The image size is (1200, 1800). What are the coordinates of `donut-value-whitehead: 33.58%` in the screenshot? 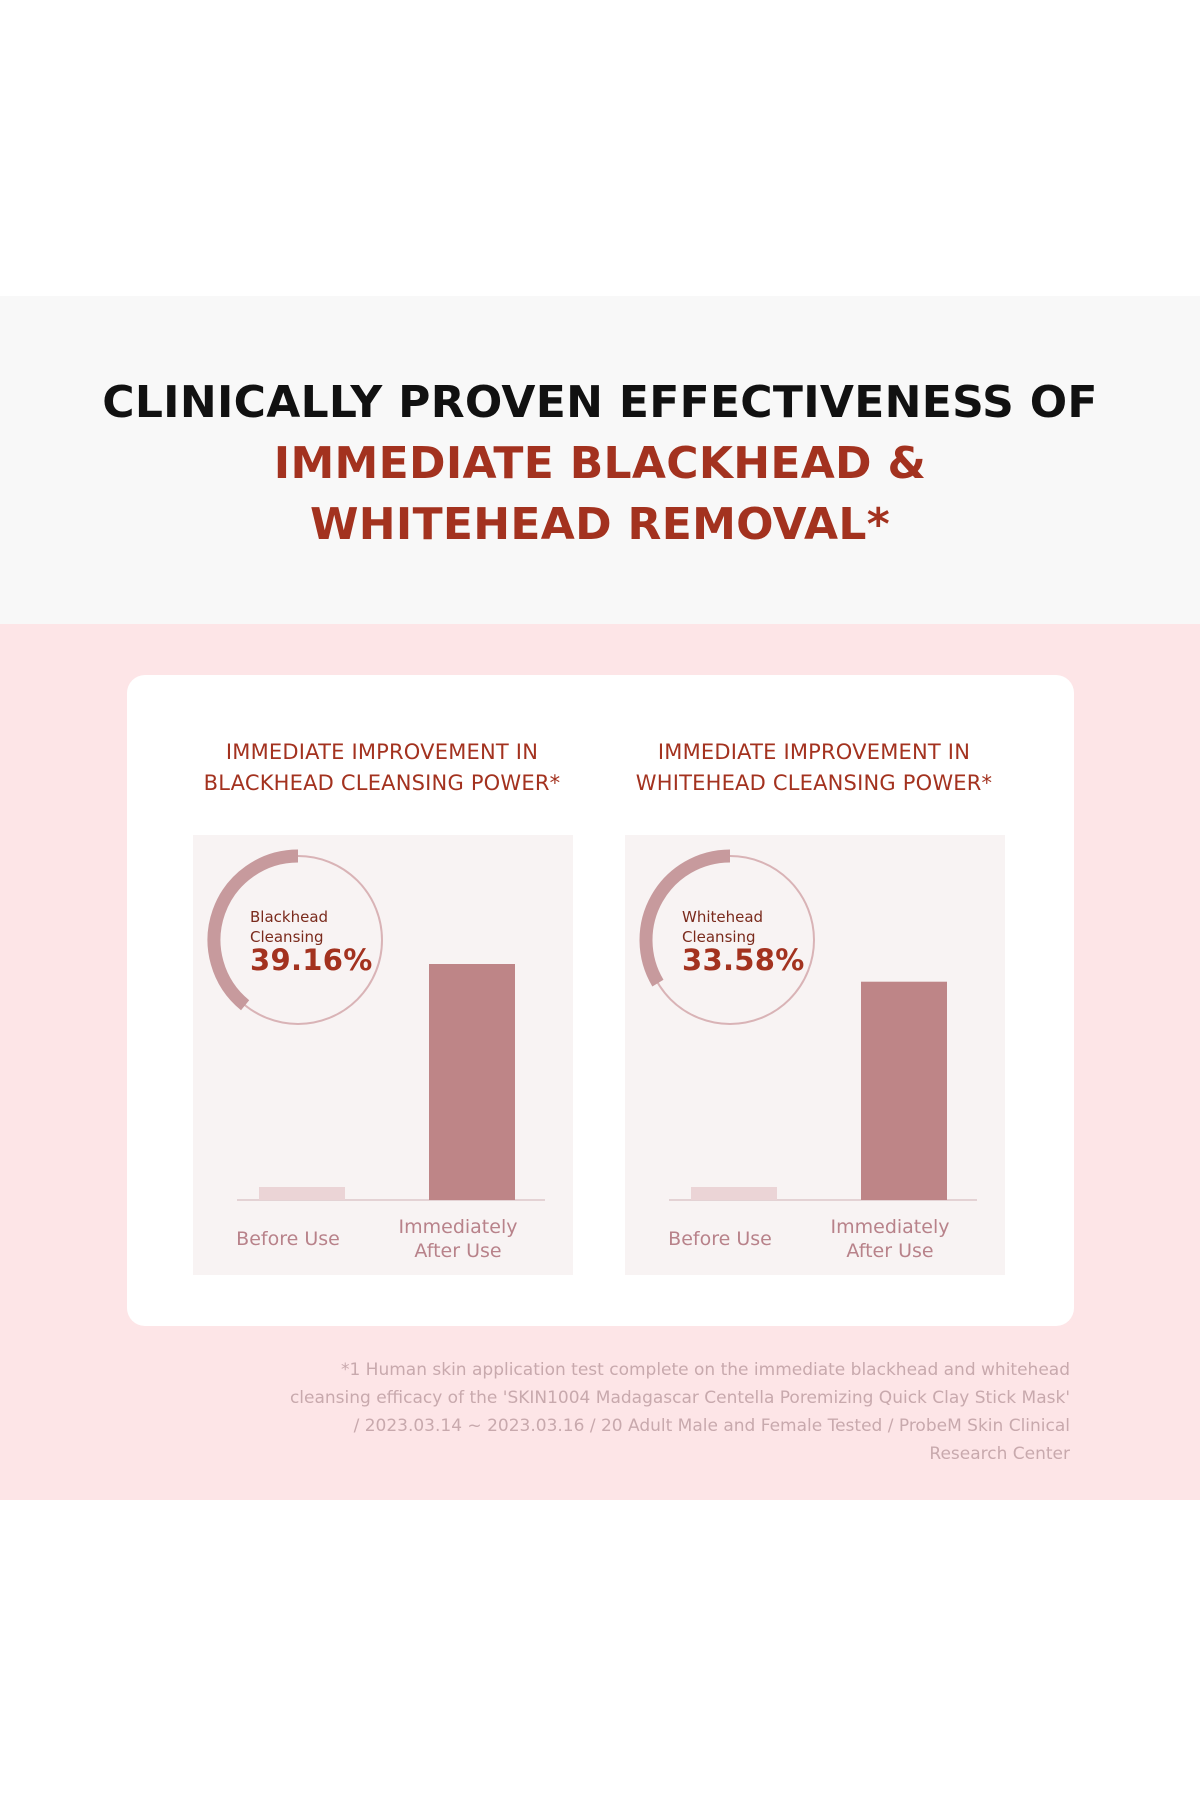 It's located at (743, 960).